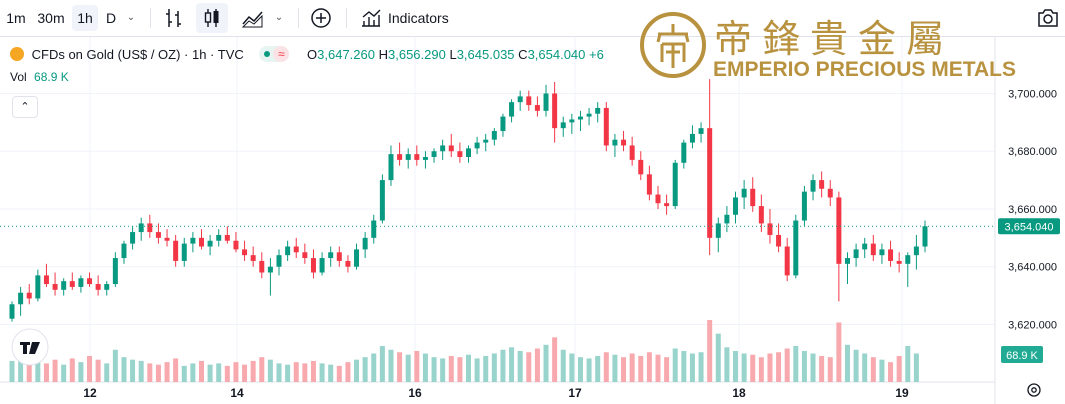 The image size is (1065, 404). Describe the element at coordinates (408, 18) in the screenshot. I see `indicators-button: Indicators` at that location.